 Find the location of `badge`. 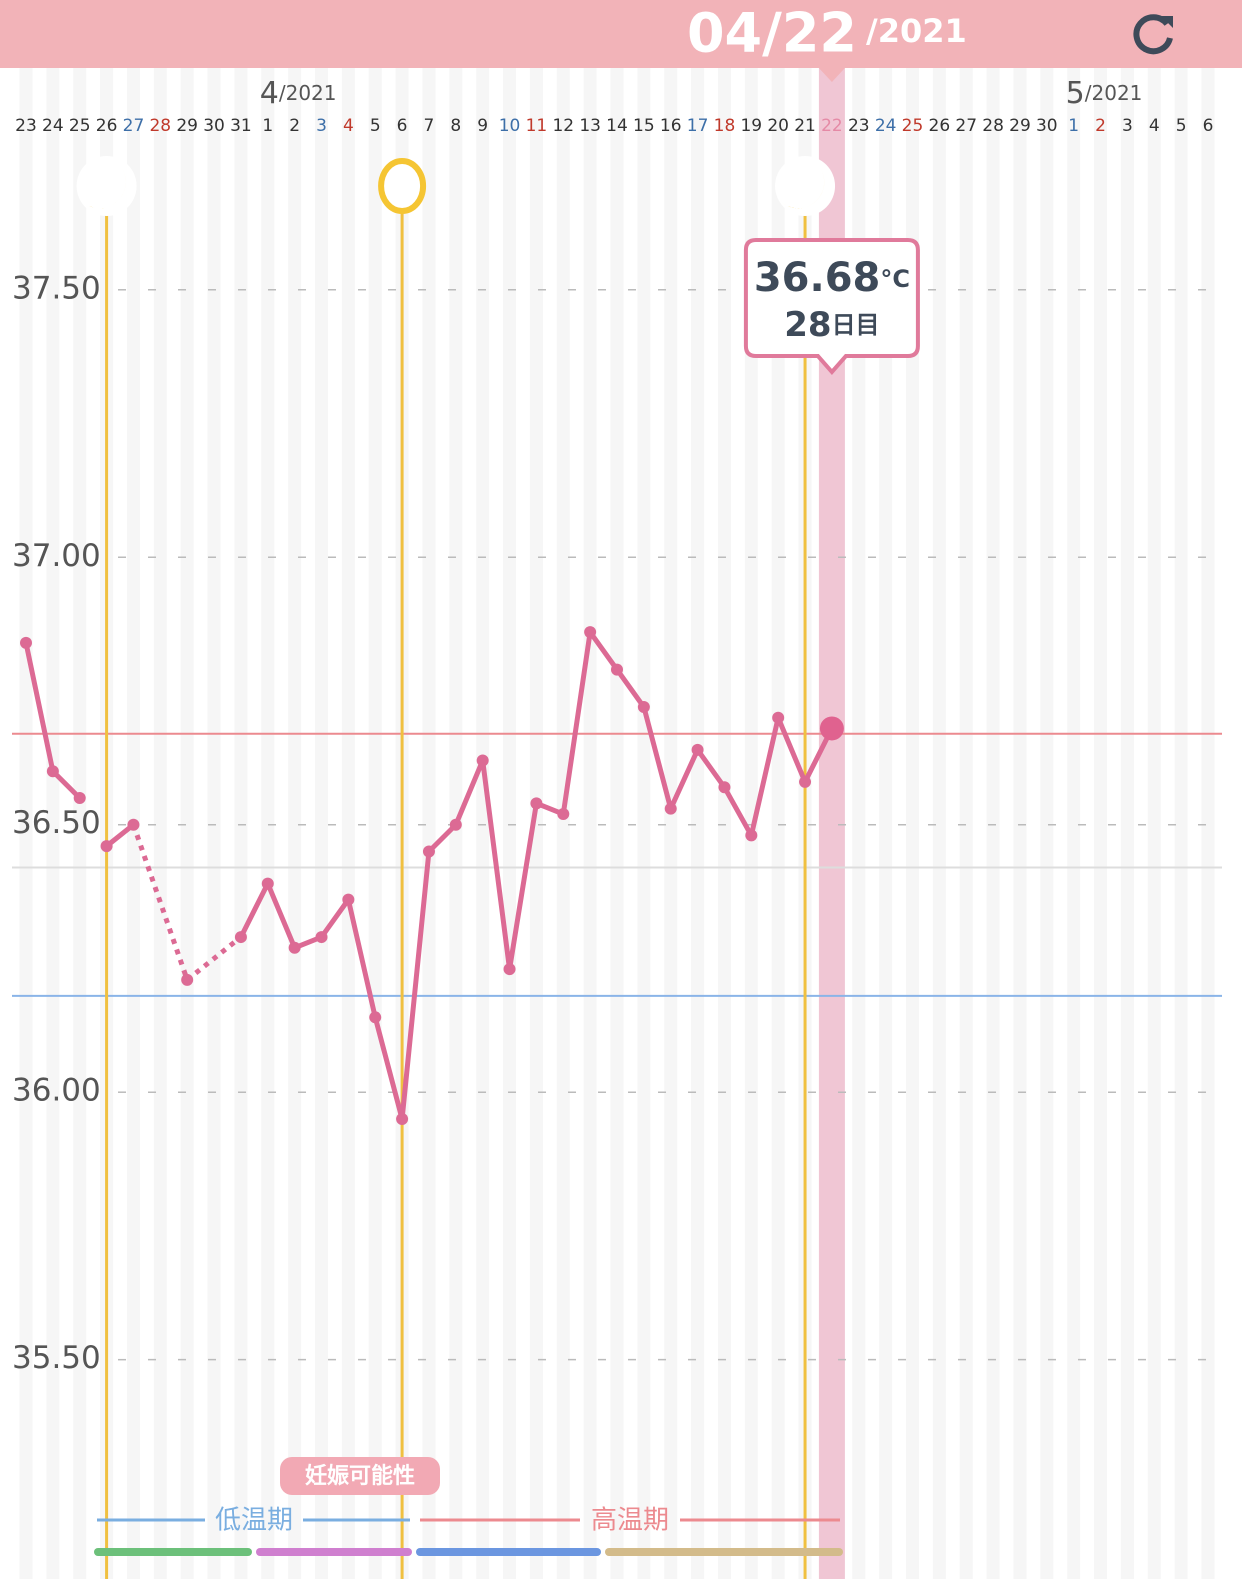

badge is located at coordinates (360, 1476).